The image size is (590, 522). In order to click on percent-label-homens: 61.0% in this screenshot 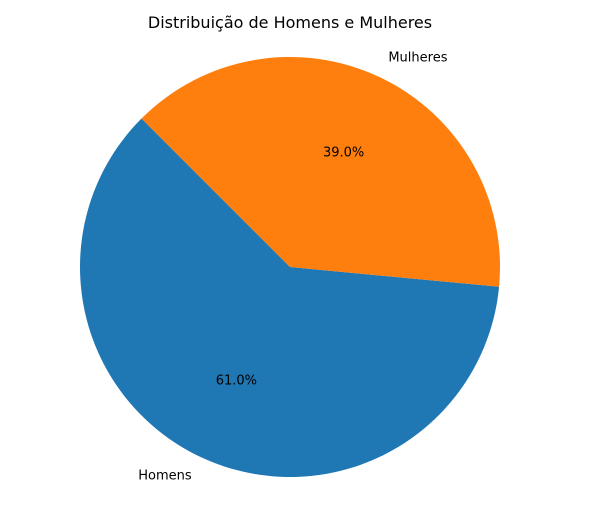, I will do `click(236, 381)`.